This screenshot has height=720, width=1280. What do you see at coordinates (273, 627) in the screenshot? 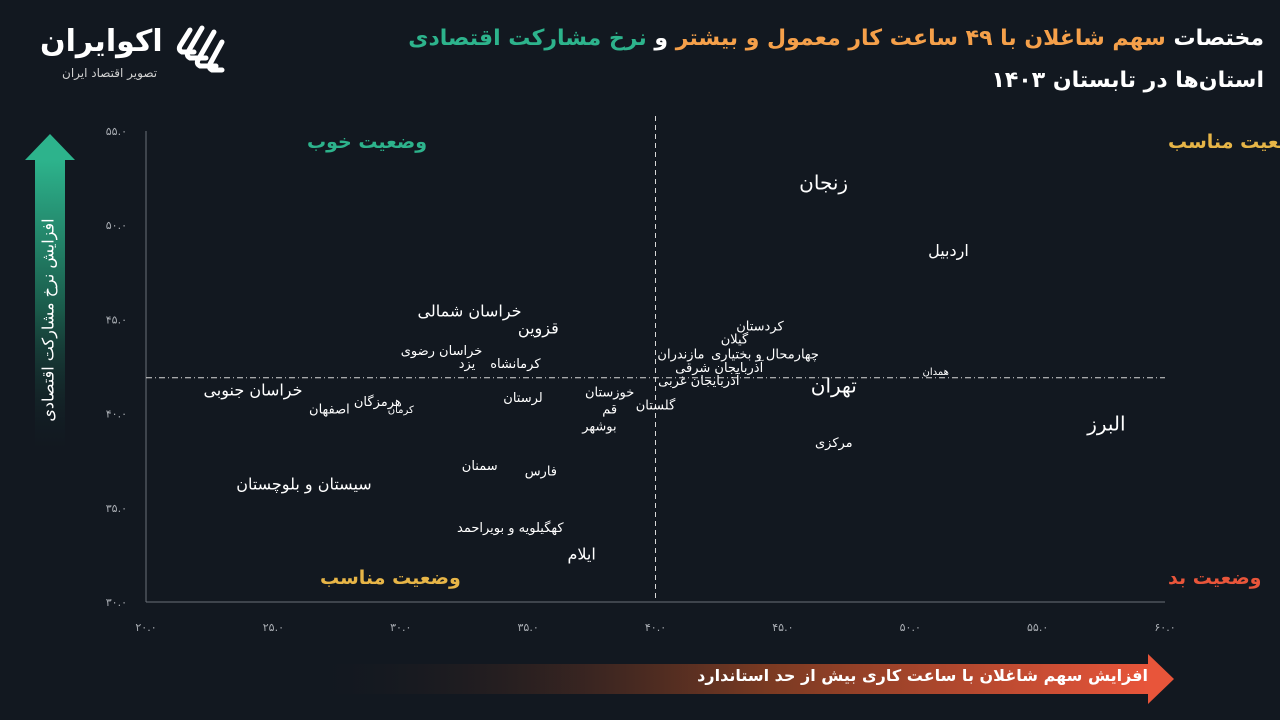
I see `x-tick-label: ۲۵.۰` at bounding box center [273, 627].